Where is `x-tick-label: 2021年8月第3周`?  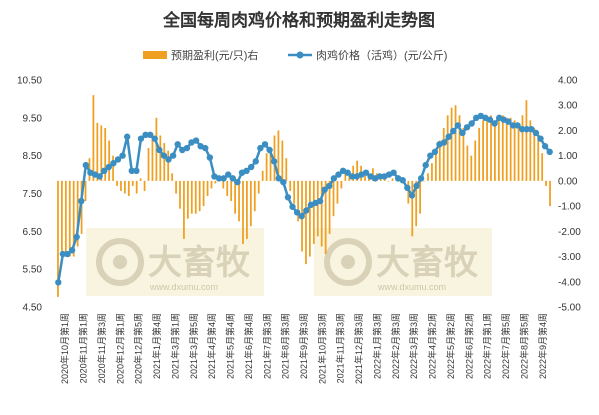
x-tick-label: 2021年8月第3周 is located at coordinates (285, 346).